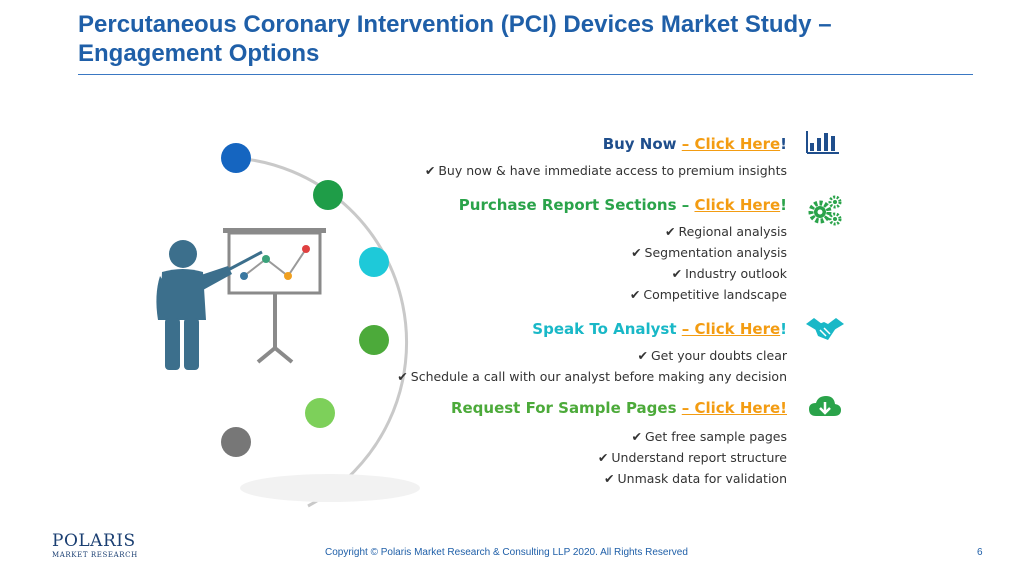 The width and height of the screenshot is (1024, 576). What do you see at coordinates (274, 296) in the screenshot?
I see `easel` at bounding box center [274, 296].